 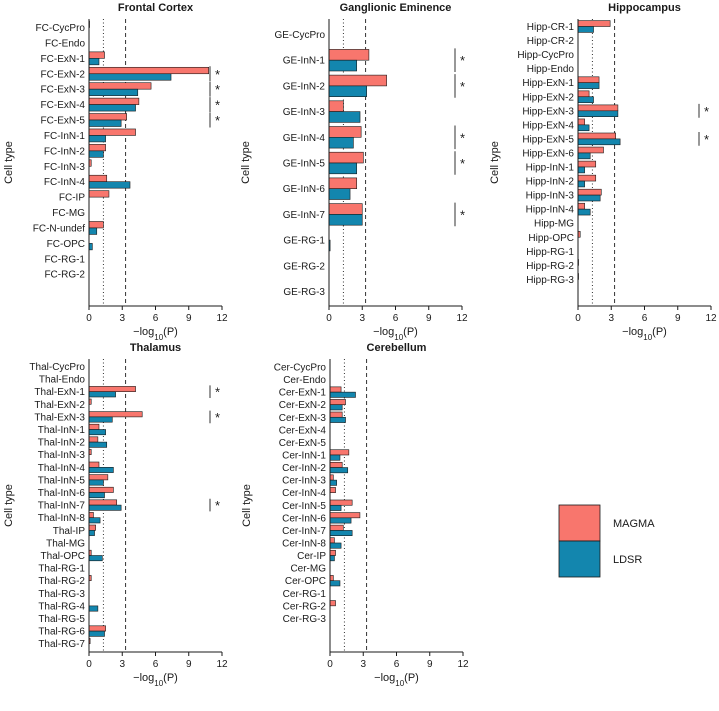 What do you see at coordinates (63, 121) in the screenshot?
I see `category-label: FC-ExN-5` at bounding box center [63, 121].